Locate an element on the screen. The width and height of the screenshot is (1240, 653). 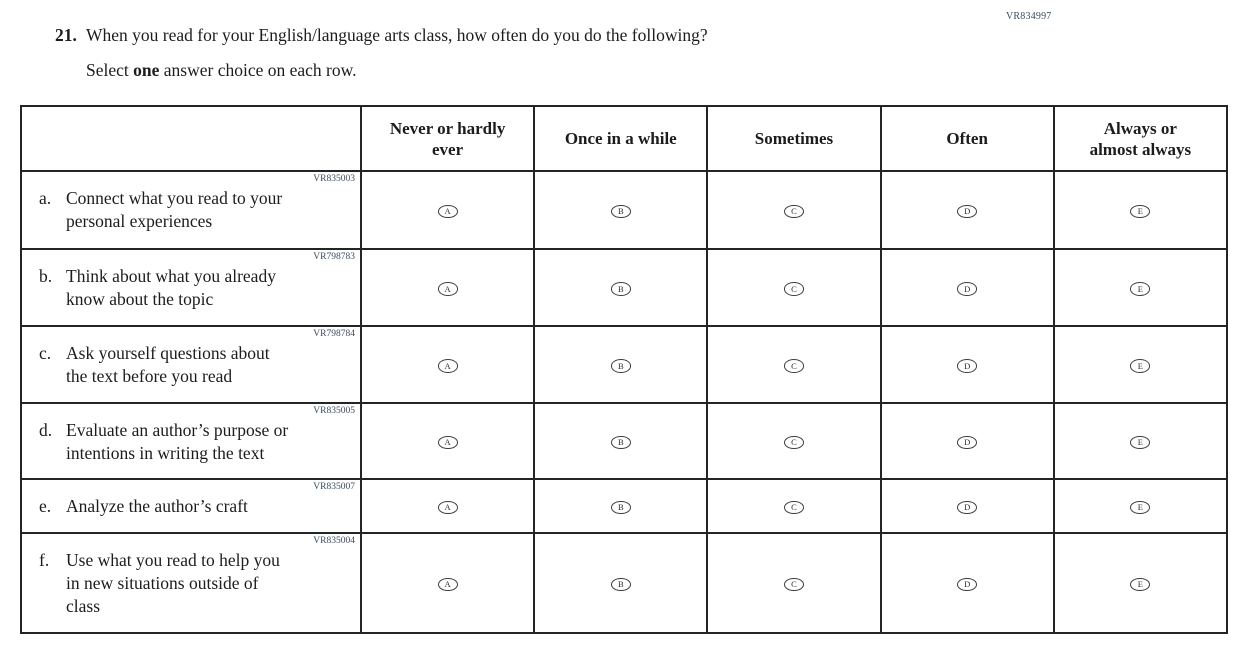
column-header-always-or-almost-always: Always or almost always is located at coordinates (1140, 138).